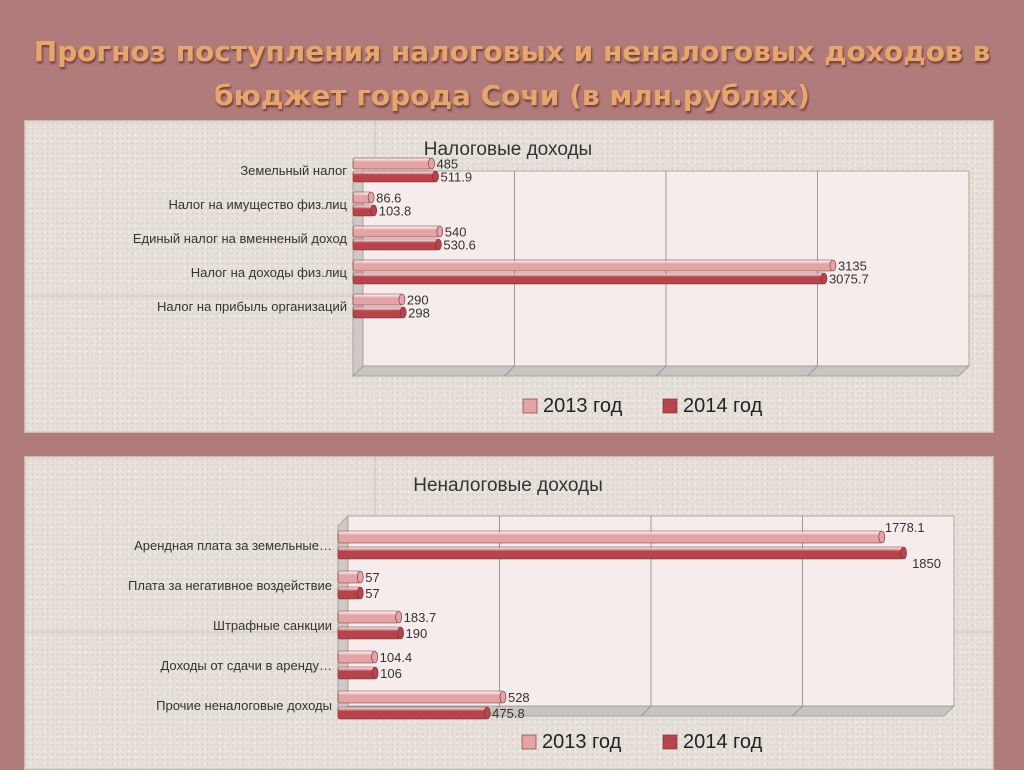 This screenshot has width=1024, height=770. I want to click on value-label: 3075.7, so click(849, 279).